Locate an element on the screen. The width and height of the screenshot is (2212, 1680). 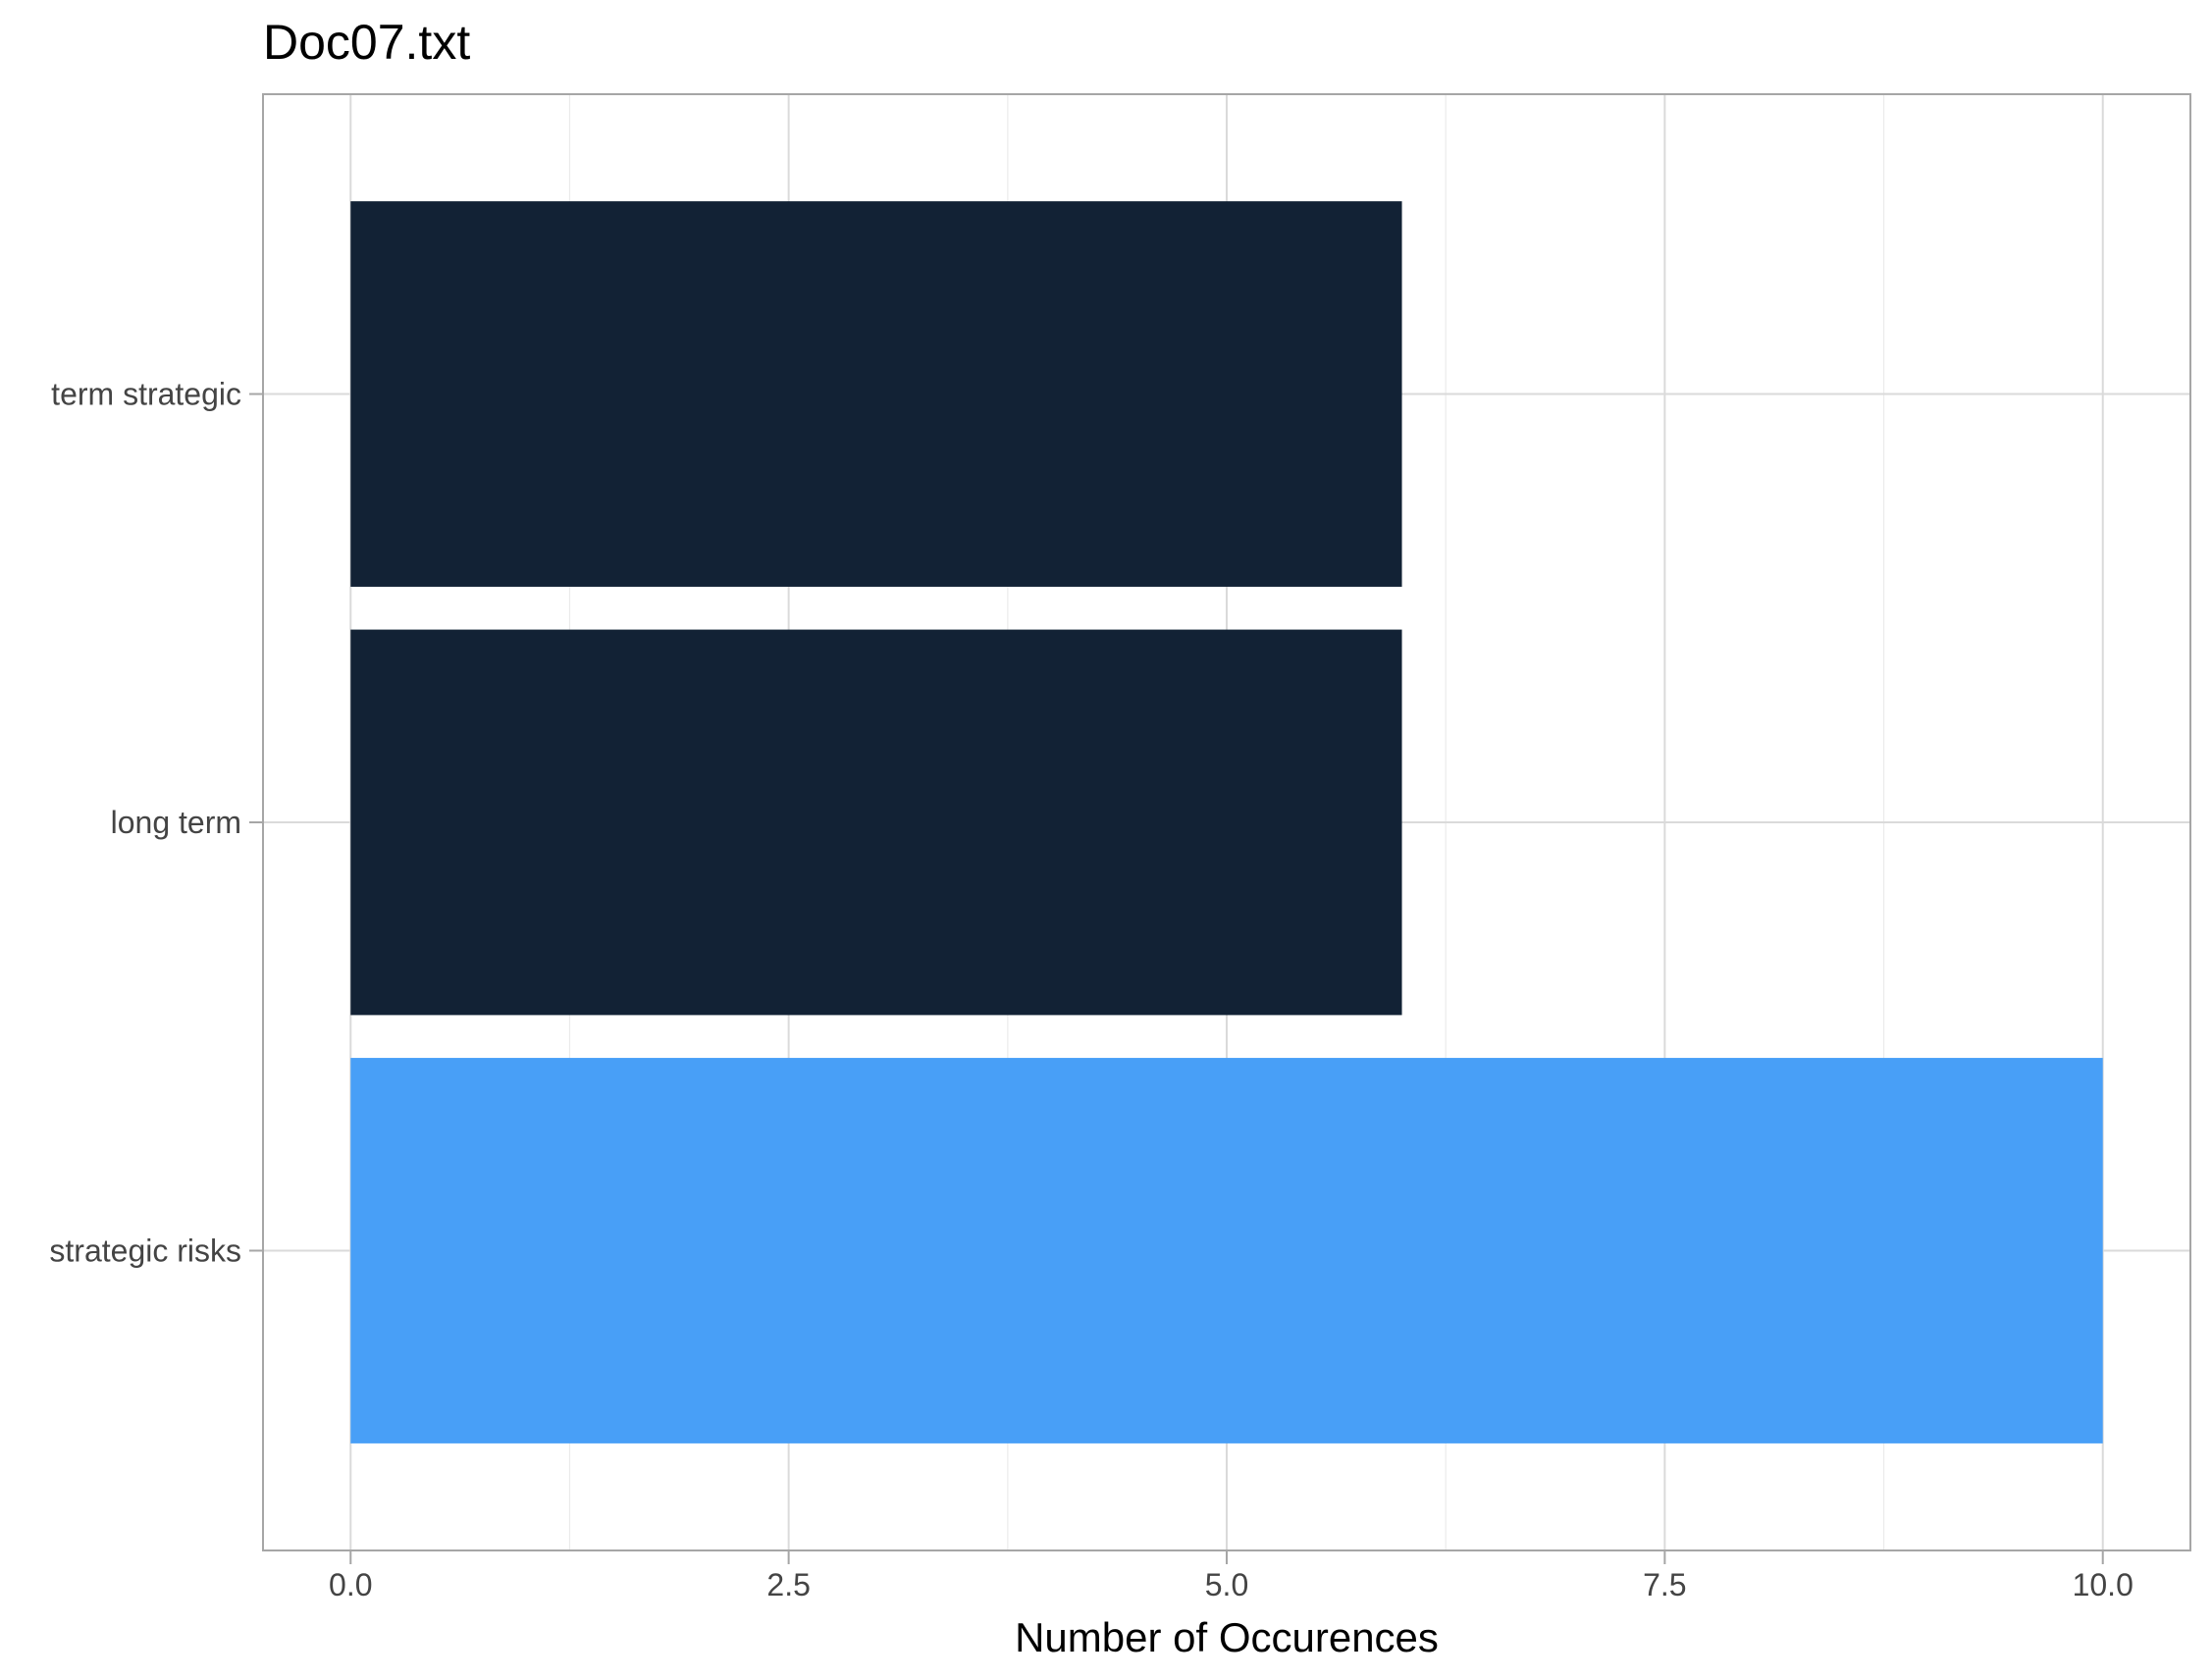
x-tick-label: 0.0 is located at coordinates (351, 1584).